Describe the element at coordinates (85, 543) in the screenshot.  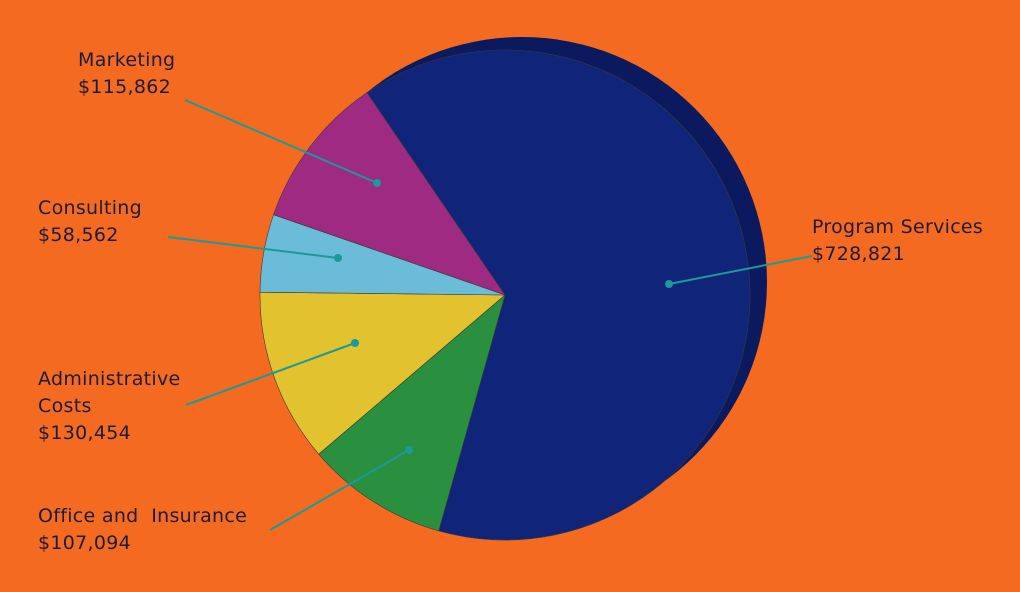
I see `slice-value: $107,094` at that location.